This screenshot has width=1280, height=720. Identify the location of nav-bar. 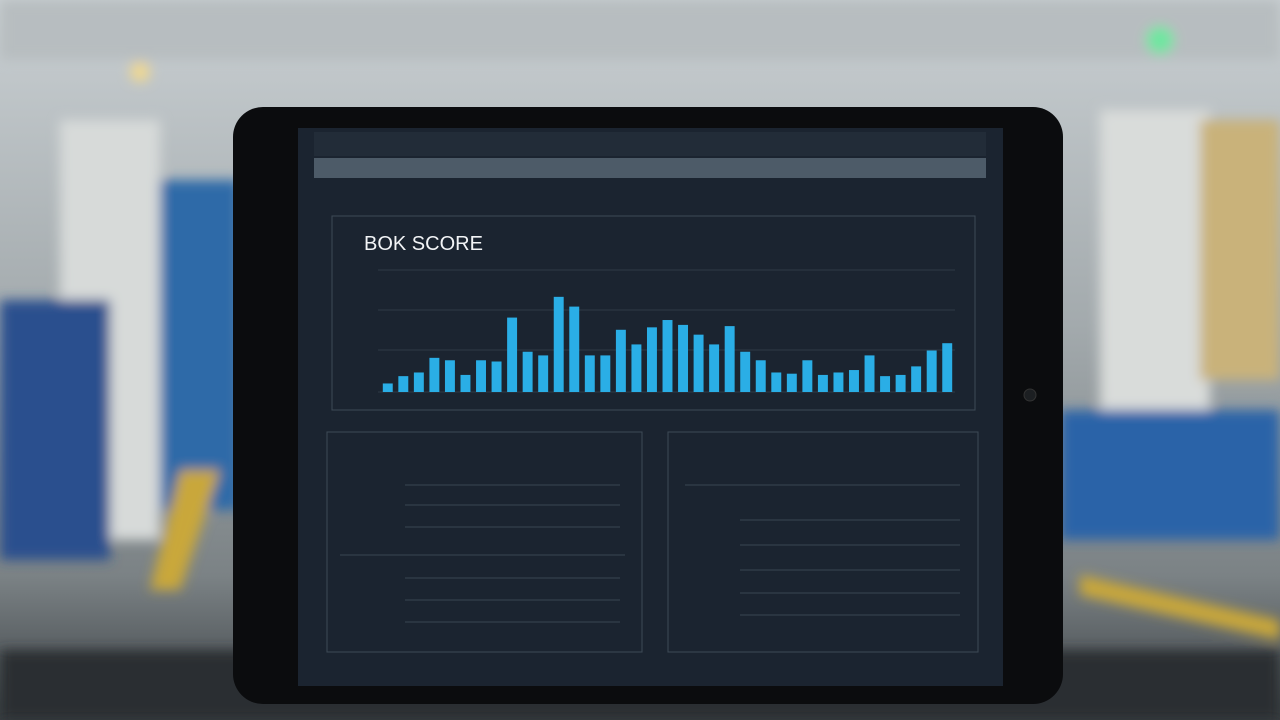
(650, 168).